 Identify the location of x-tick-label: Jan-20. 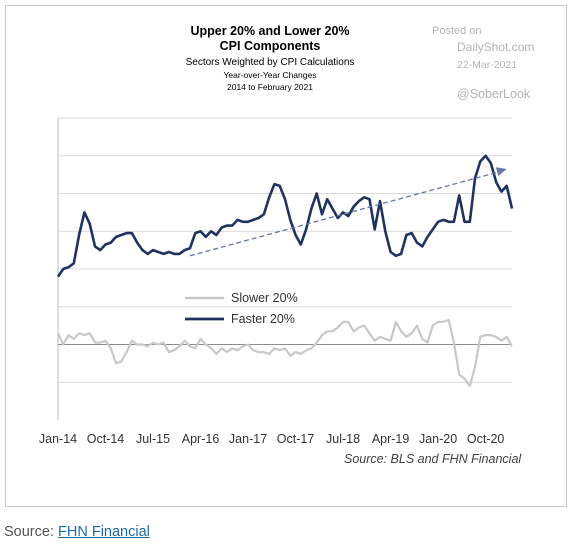
(438, 439).